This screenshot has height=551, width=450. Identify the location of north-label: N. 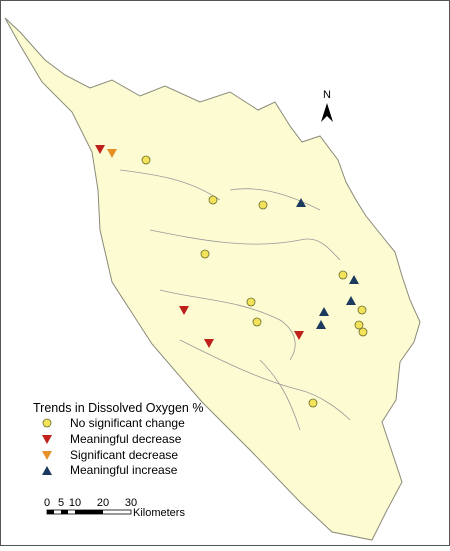
(327, 95).